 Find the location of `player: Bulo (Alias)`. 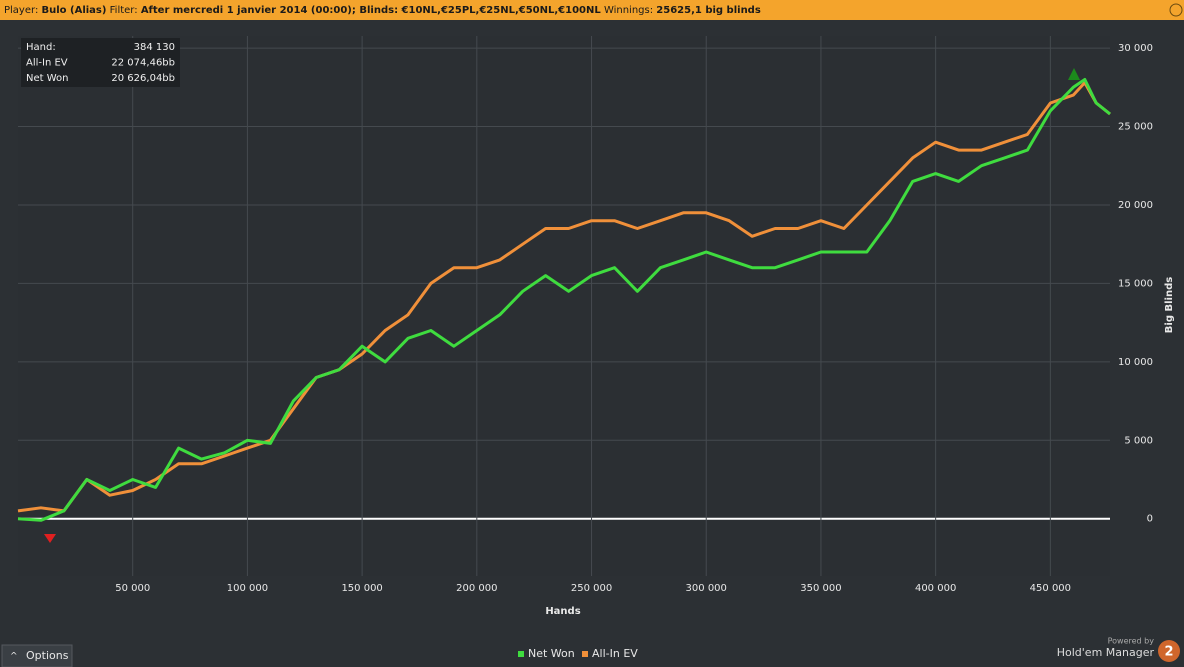

player: Bulo (Alias) is located at coordinates (74, 10).